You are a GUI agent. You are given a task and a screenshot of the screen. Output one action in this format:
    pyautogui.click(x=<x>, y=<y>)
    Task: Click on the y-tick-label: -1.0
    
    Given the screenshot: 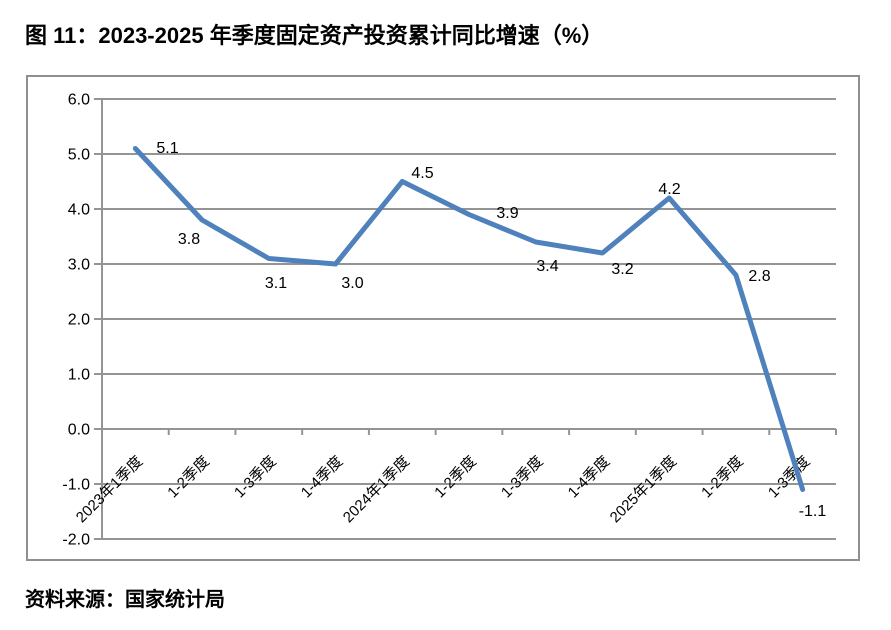 What is the action you would take?
    pyautogui.click(x=76, y=485)
    